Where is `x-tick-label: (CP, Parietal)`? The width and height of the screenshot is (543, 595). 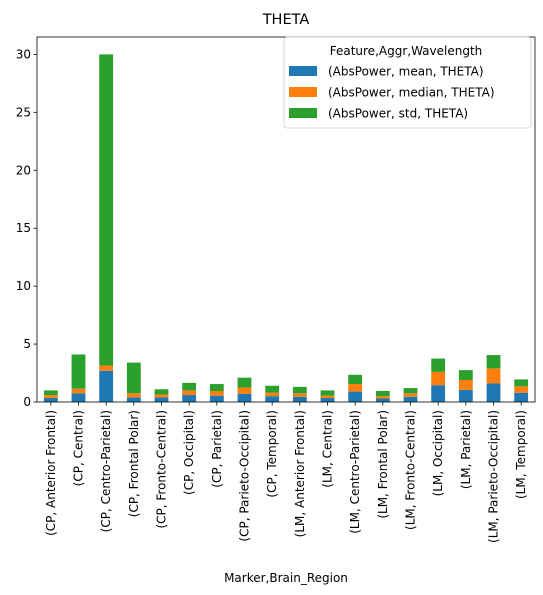 x-tick-label: (CP, Parietal) is located at coordinates (217, 449).